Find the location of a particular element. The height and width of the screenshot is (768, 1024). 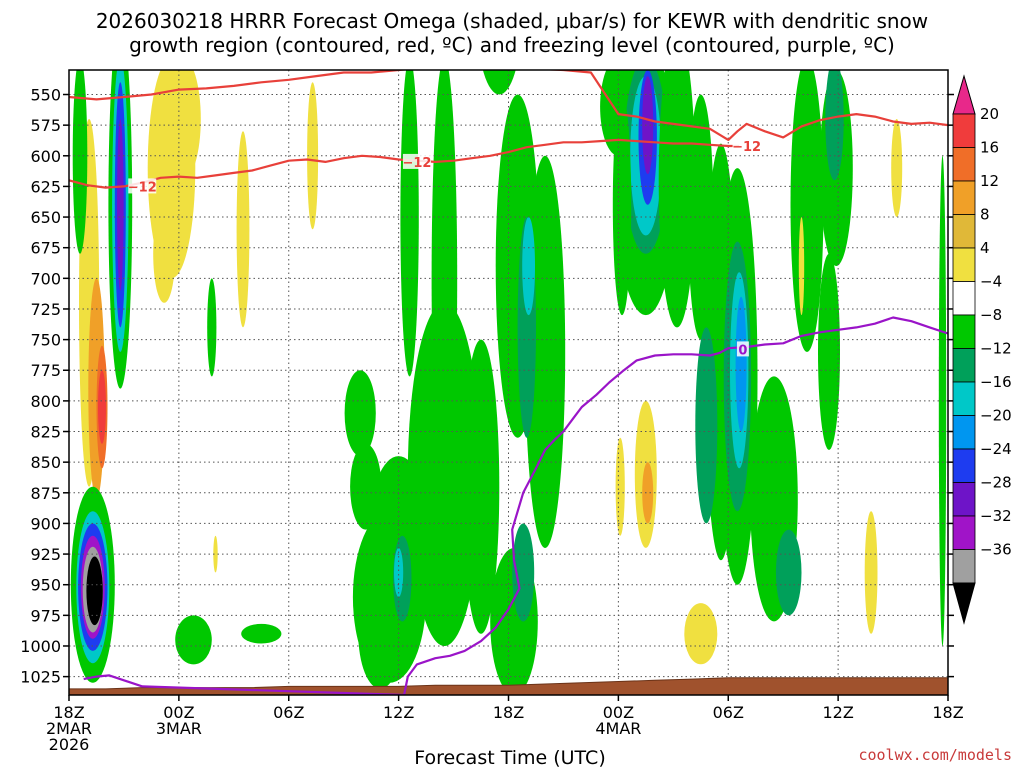

freezing-contour-label-bg is located at coordinates (742, 349).